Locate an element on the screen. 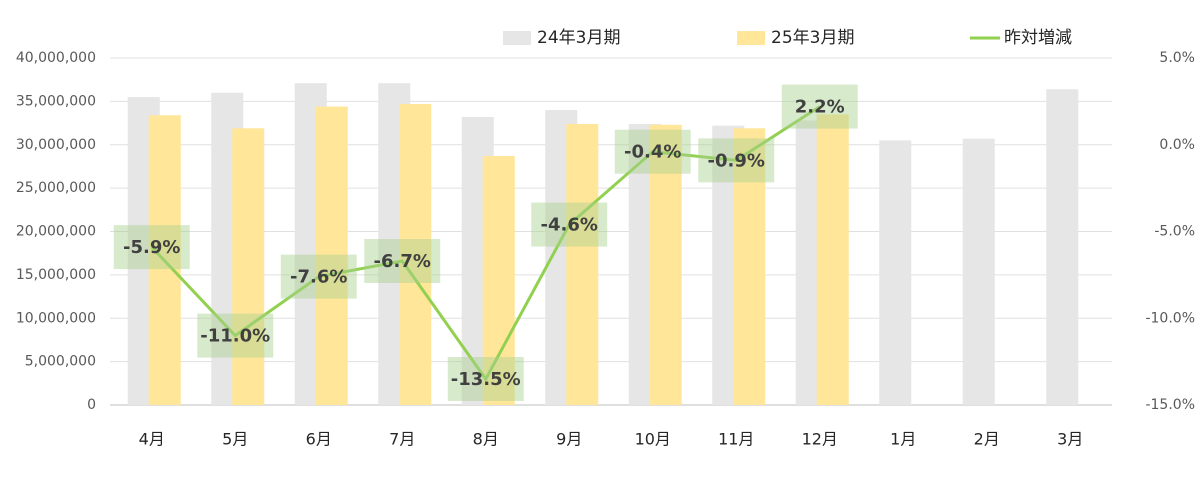 The height and width of the screenshot is (485, 1200). y-tick-label: 25,000,000 is located at coordinates (56, 188).